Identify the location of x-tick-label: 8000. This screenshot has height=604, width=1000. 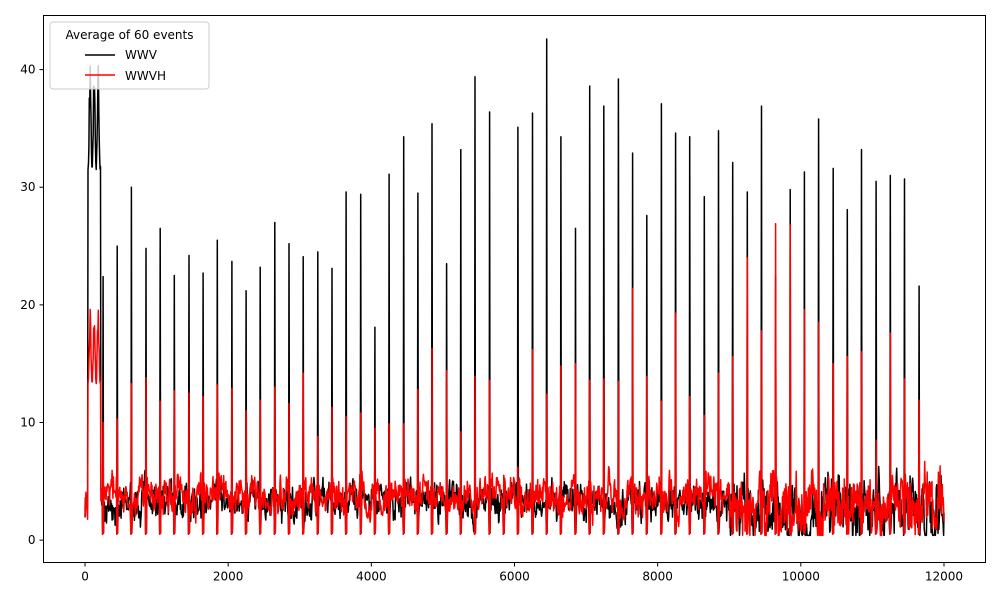
(657, 577).